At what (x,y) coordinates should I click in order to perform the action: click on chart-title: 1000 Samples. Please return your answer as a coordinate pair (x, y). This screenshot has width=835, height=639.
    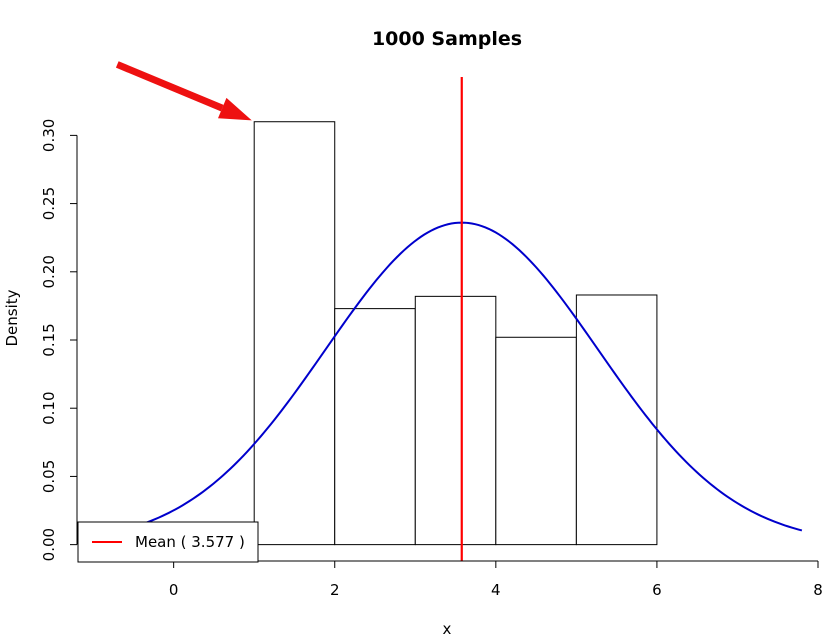
    Looking at the image, I should click on (447, 39).